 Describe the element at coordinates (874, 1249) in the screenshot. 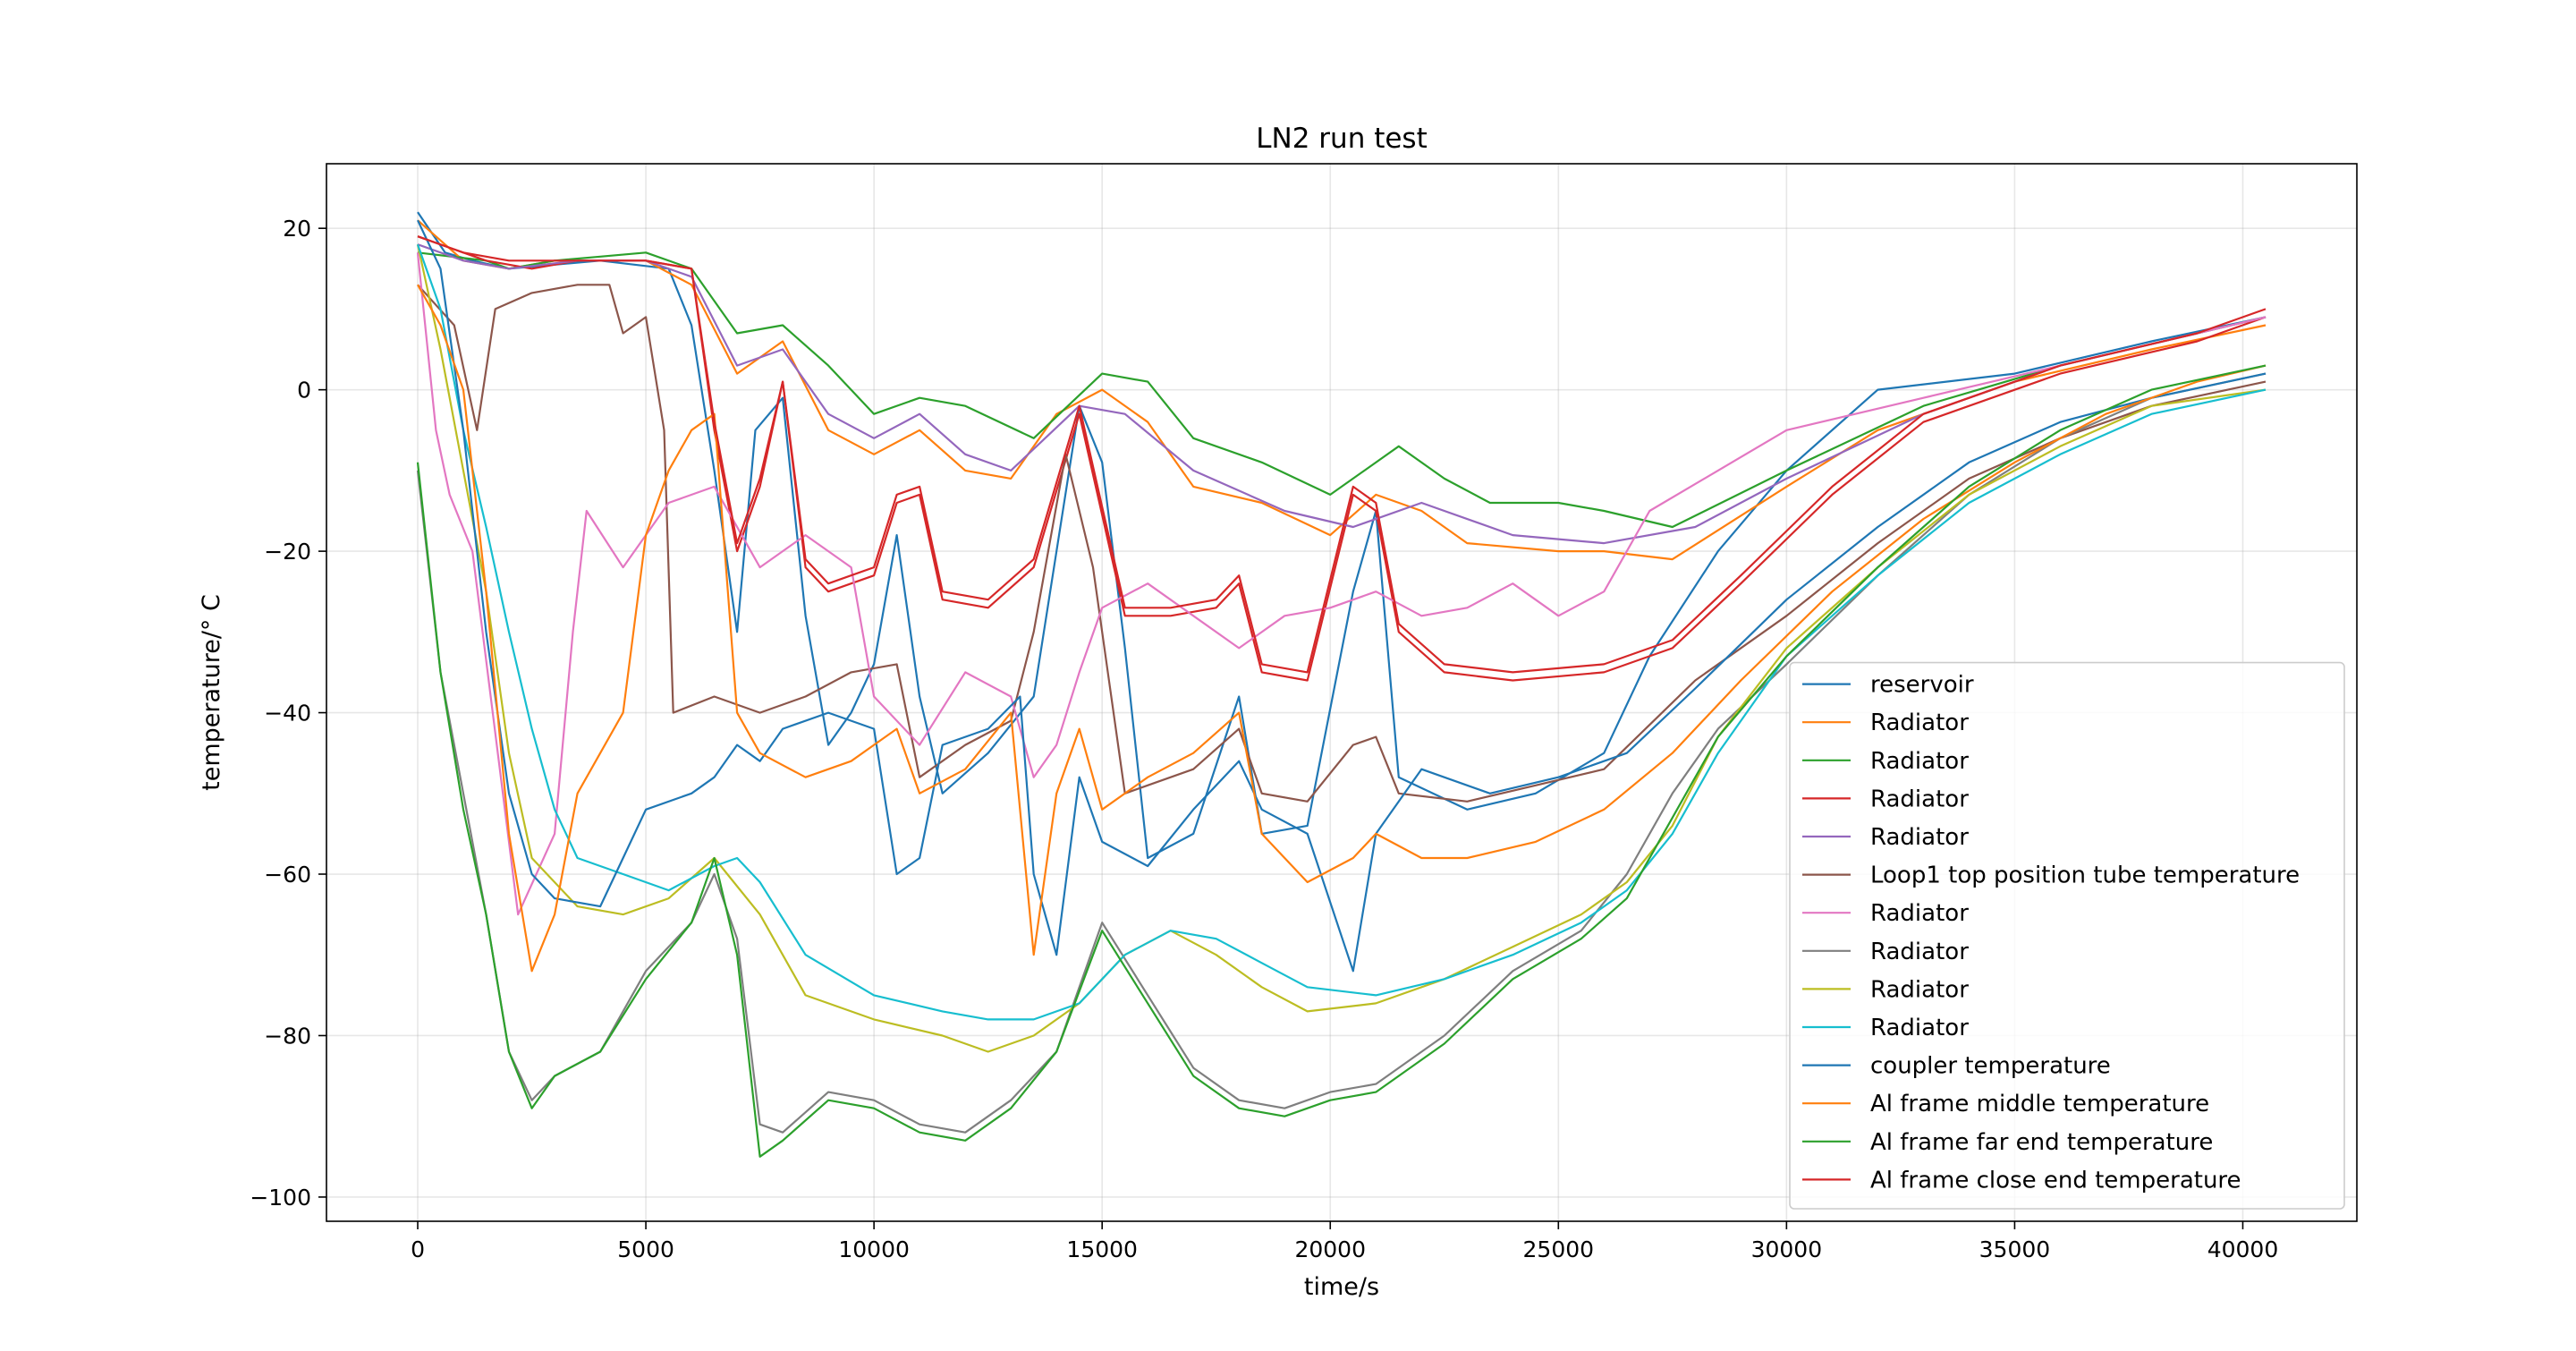

I see `x-tick-label: 10000` at that location.